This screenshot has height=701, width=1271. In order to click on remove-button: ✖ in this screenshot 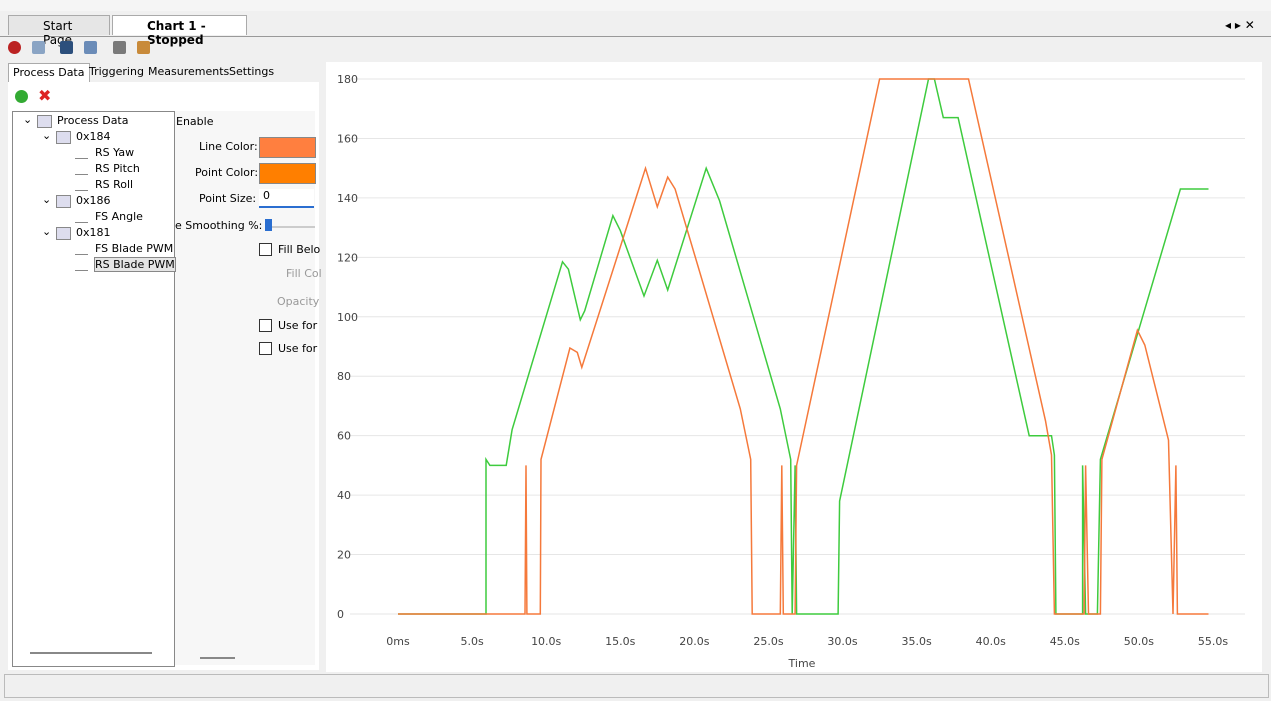, I will do `click(45, 95)`.